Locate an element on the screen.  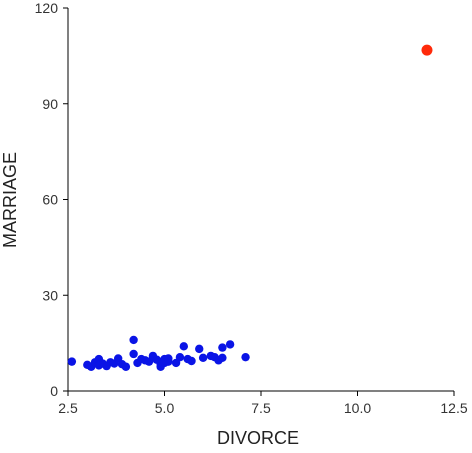
y-axis-label: MARRIAGE is located at coordinates (10, 200).